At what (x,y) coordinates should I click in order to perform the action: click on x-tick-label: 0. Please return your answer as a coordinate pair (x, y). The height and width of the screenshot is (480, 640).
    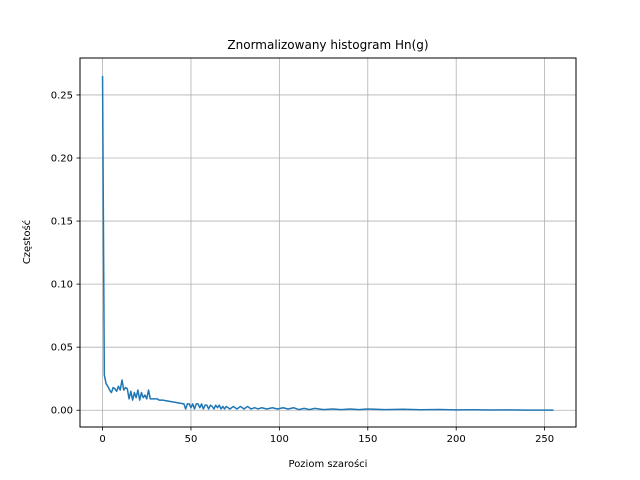
    Looking at the image, I should click on (102, 439).